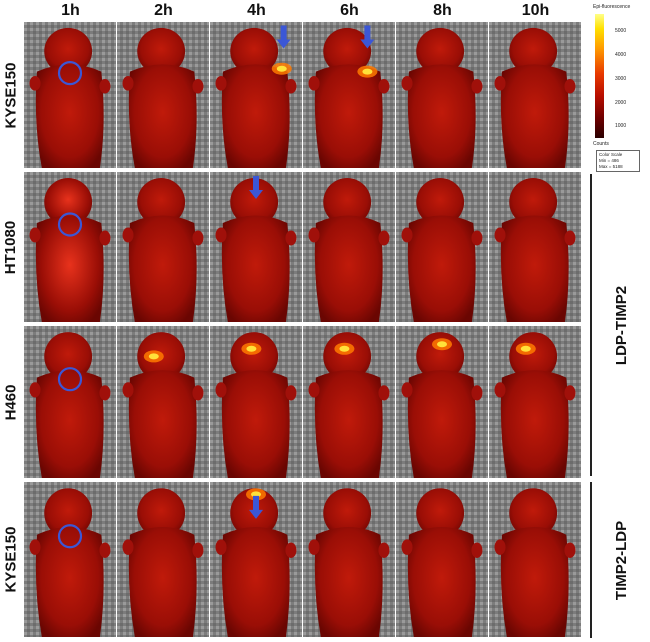 The height and width of the screenshot is (642, 650). What do you see at coordinates (601, 144) in the screenshot?
I see `color-scale-units: Counts` at bounding box center [601, 144].